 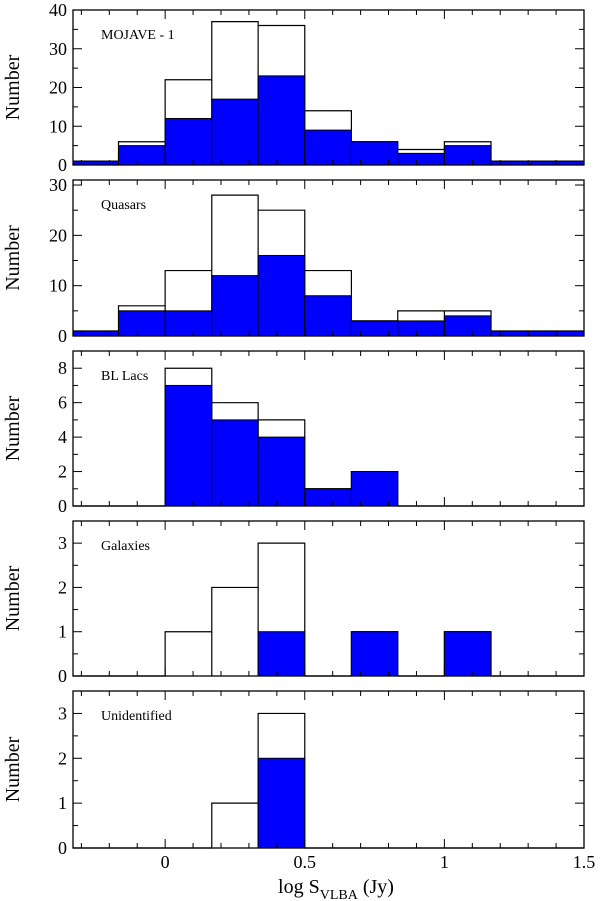 What do you see at coordinates (58, 10) in the screenshot?
I see `y-tick-label: 40` at bounding box center [58, 10].